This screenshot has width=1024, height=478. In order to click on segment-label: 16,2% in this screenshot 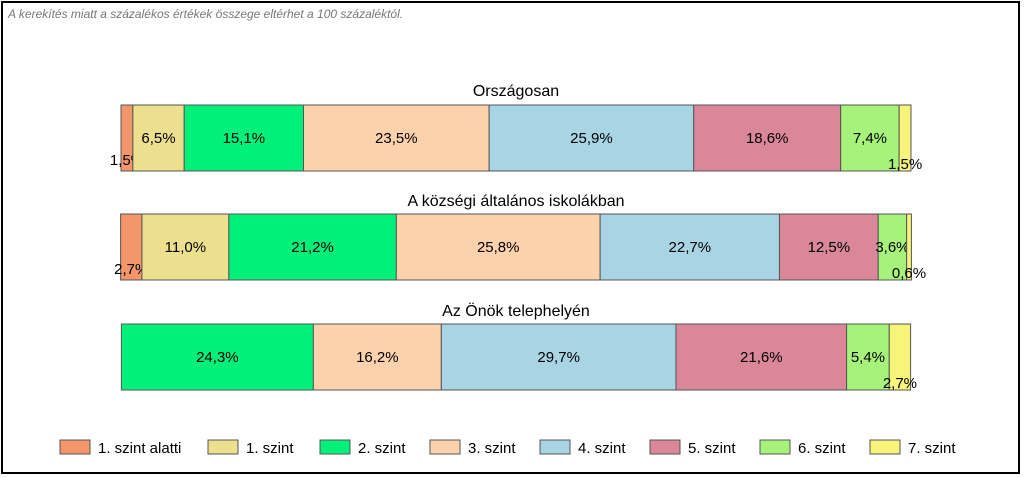, I will do `click(377, 357)`.